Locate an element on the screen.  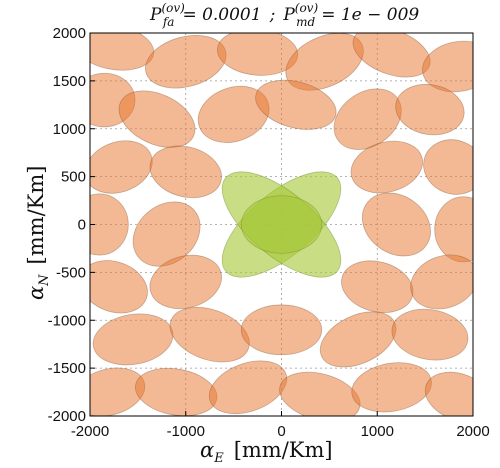
title-pmd-superscript: (ov) is located at coordinates (307, 8).